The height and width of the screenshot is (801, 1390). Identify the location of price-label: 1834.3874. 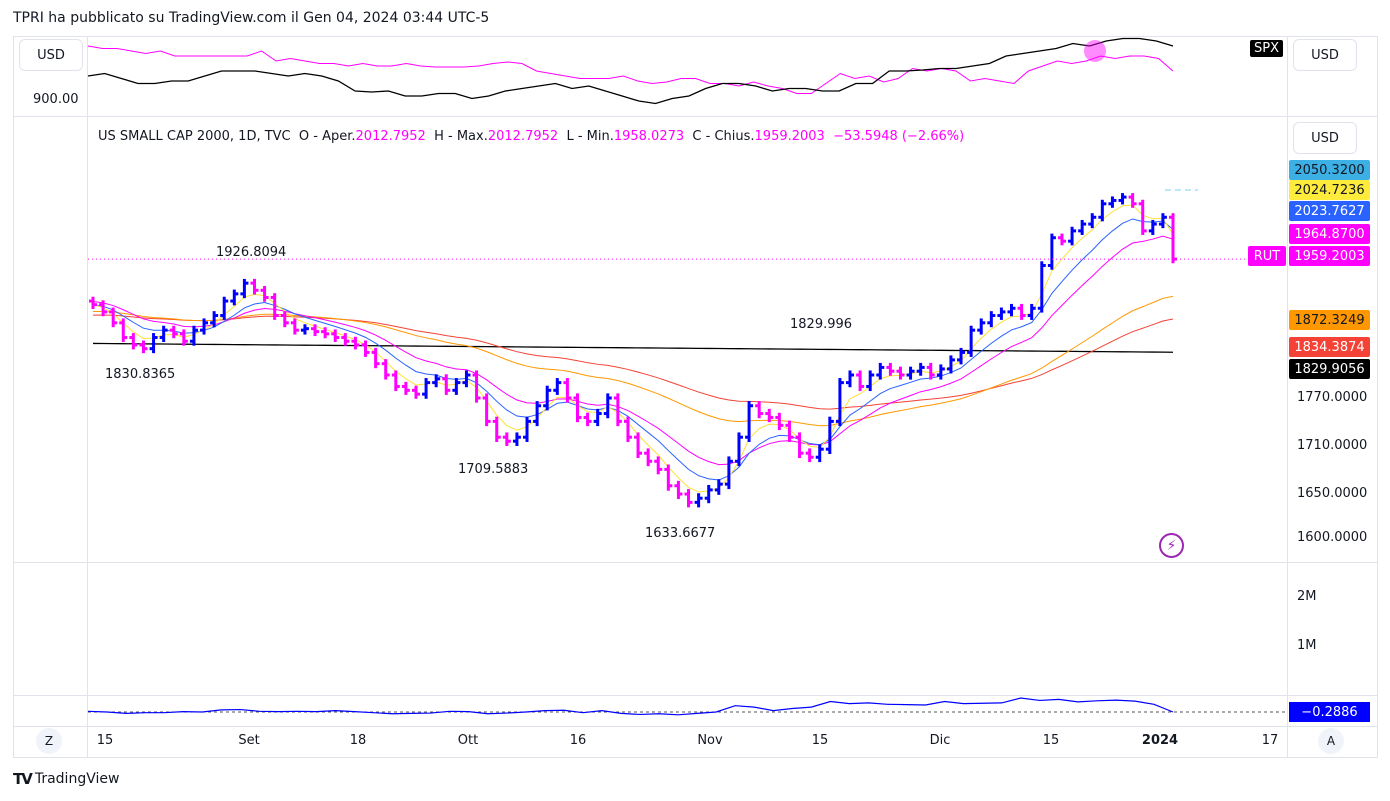
(1329, 347).